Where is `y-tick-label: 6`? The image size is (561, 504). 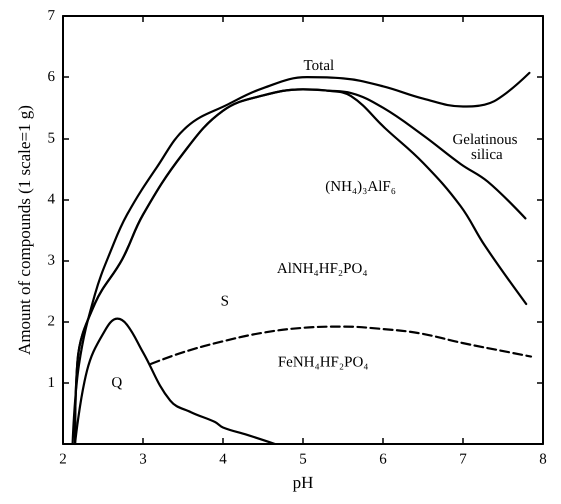 y-tick-label: 6 is located at coordinates (52, 77).